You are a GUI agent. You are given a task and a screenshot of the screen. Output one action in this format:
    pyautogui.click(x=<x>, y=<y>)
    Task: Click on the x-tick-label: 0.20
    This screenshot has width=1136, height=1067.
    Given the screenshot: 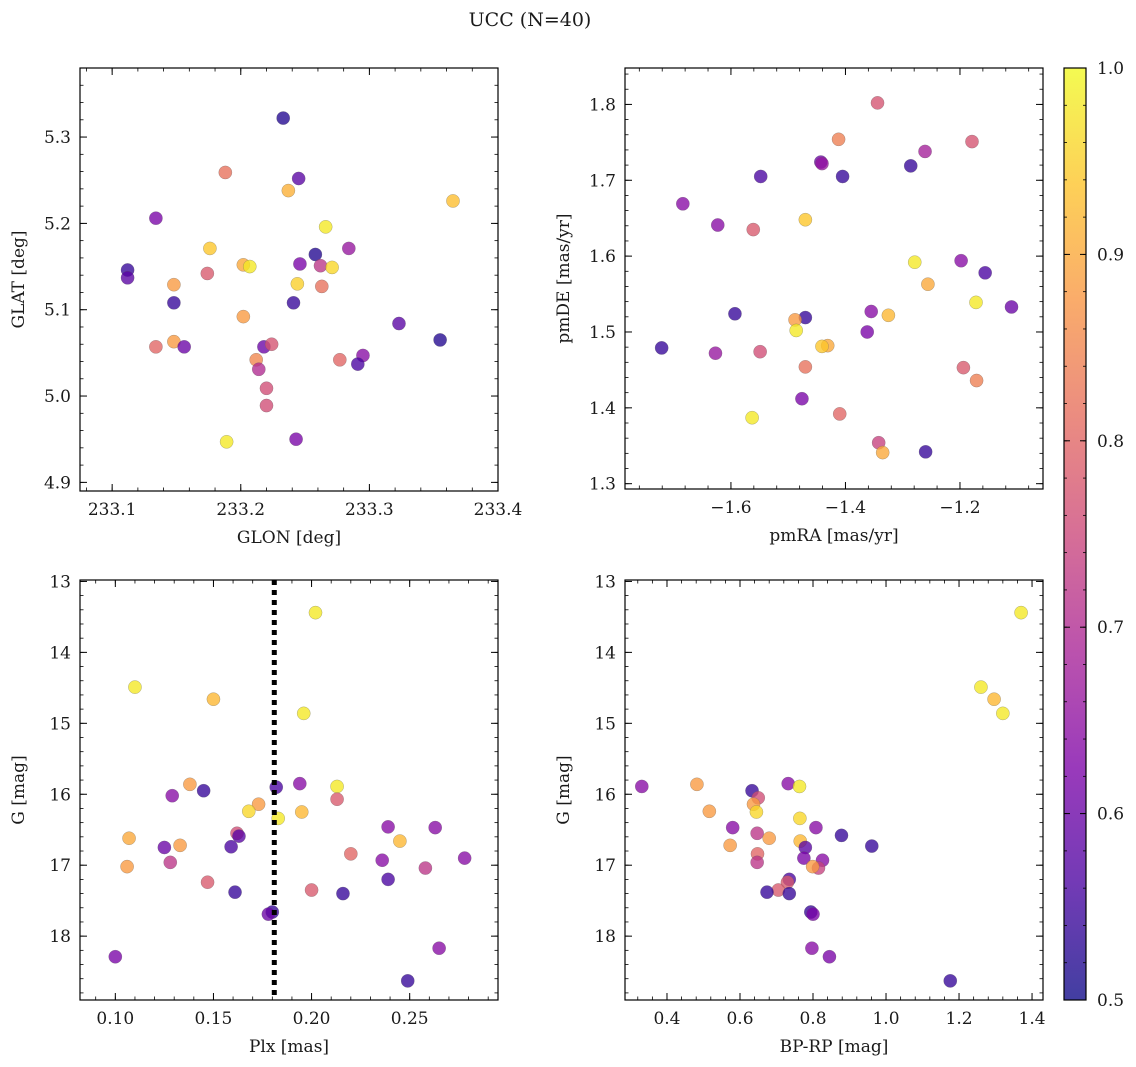 What is the action you would take?
    pyautogui.click(x=312, y=1019)
    